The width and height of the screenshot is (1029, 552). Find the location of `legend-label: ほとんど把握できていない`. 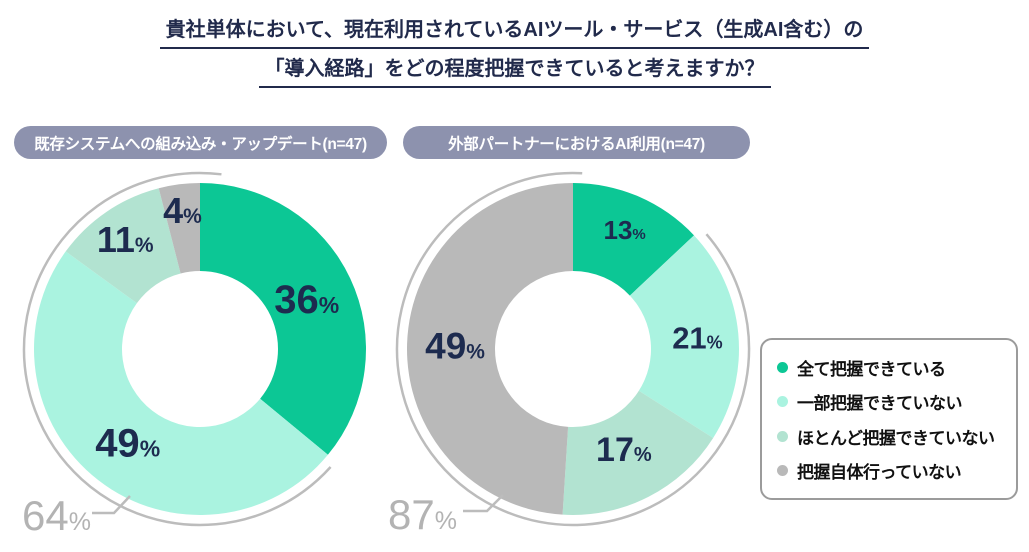

legend-label: ほとんど把握できていない is located at coordinates (896, 438).